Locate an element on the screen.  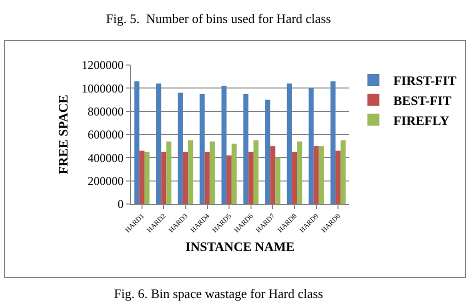
y-tick-label: 1000000 is located at coordinates (103, 88).